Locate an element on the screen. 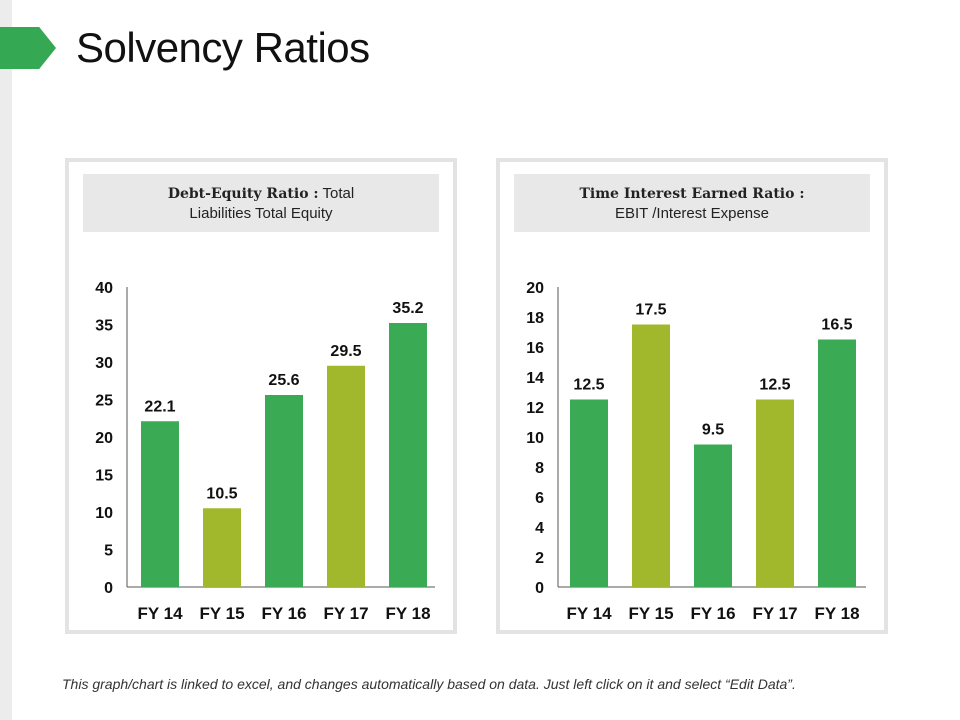 Image resolution: width=960 pixels, height=720 pixels. de-value-label: 35.2 is located at coordinates (407, 308).